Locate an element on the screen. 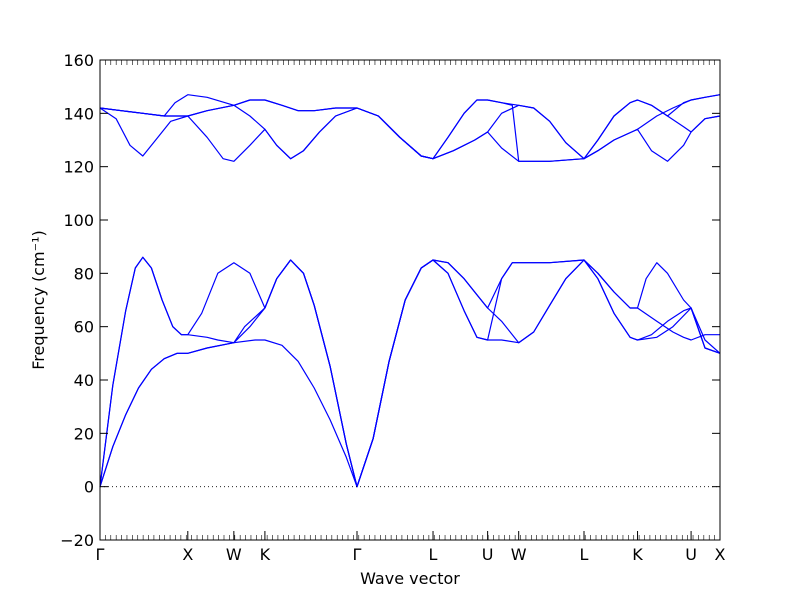 The height and width of the screenshot is (600, 800). y-tick-label: 140 is located at coordinates (78, 113).